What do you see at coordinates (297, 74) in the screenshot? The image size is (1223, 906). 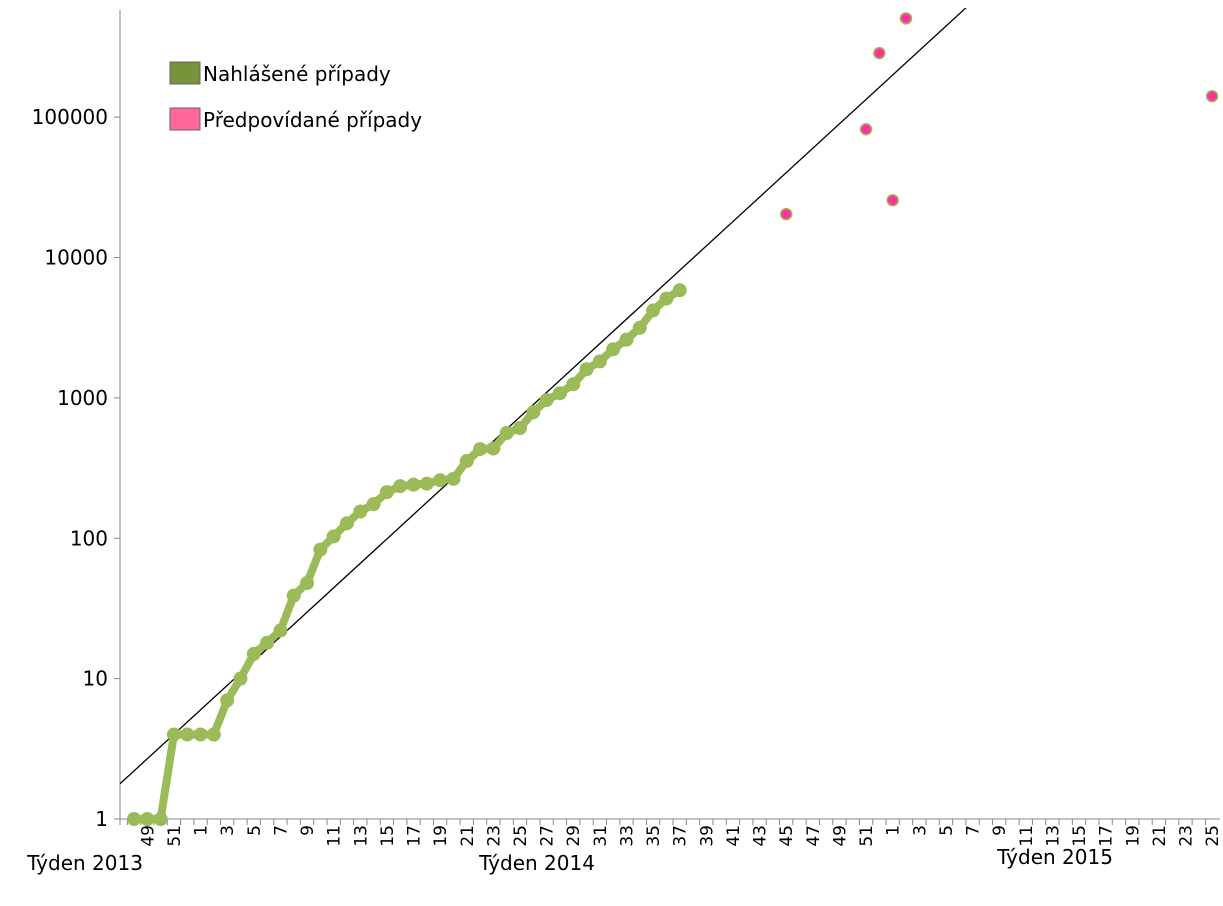 I see `legend-label: Nahlášené případy` at bounding box center [297, 74].